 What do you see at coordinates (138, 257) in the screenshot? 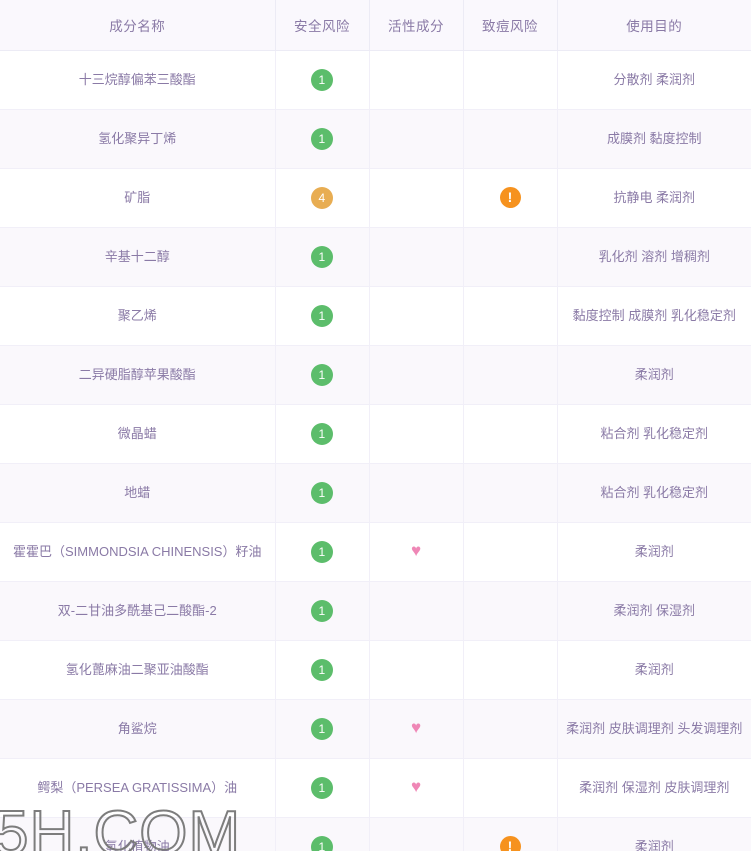
I see `ingredient-name-cell: 辛基十二醇` at bounding box center [138, 257].